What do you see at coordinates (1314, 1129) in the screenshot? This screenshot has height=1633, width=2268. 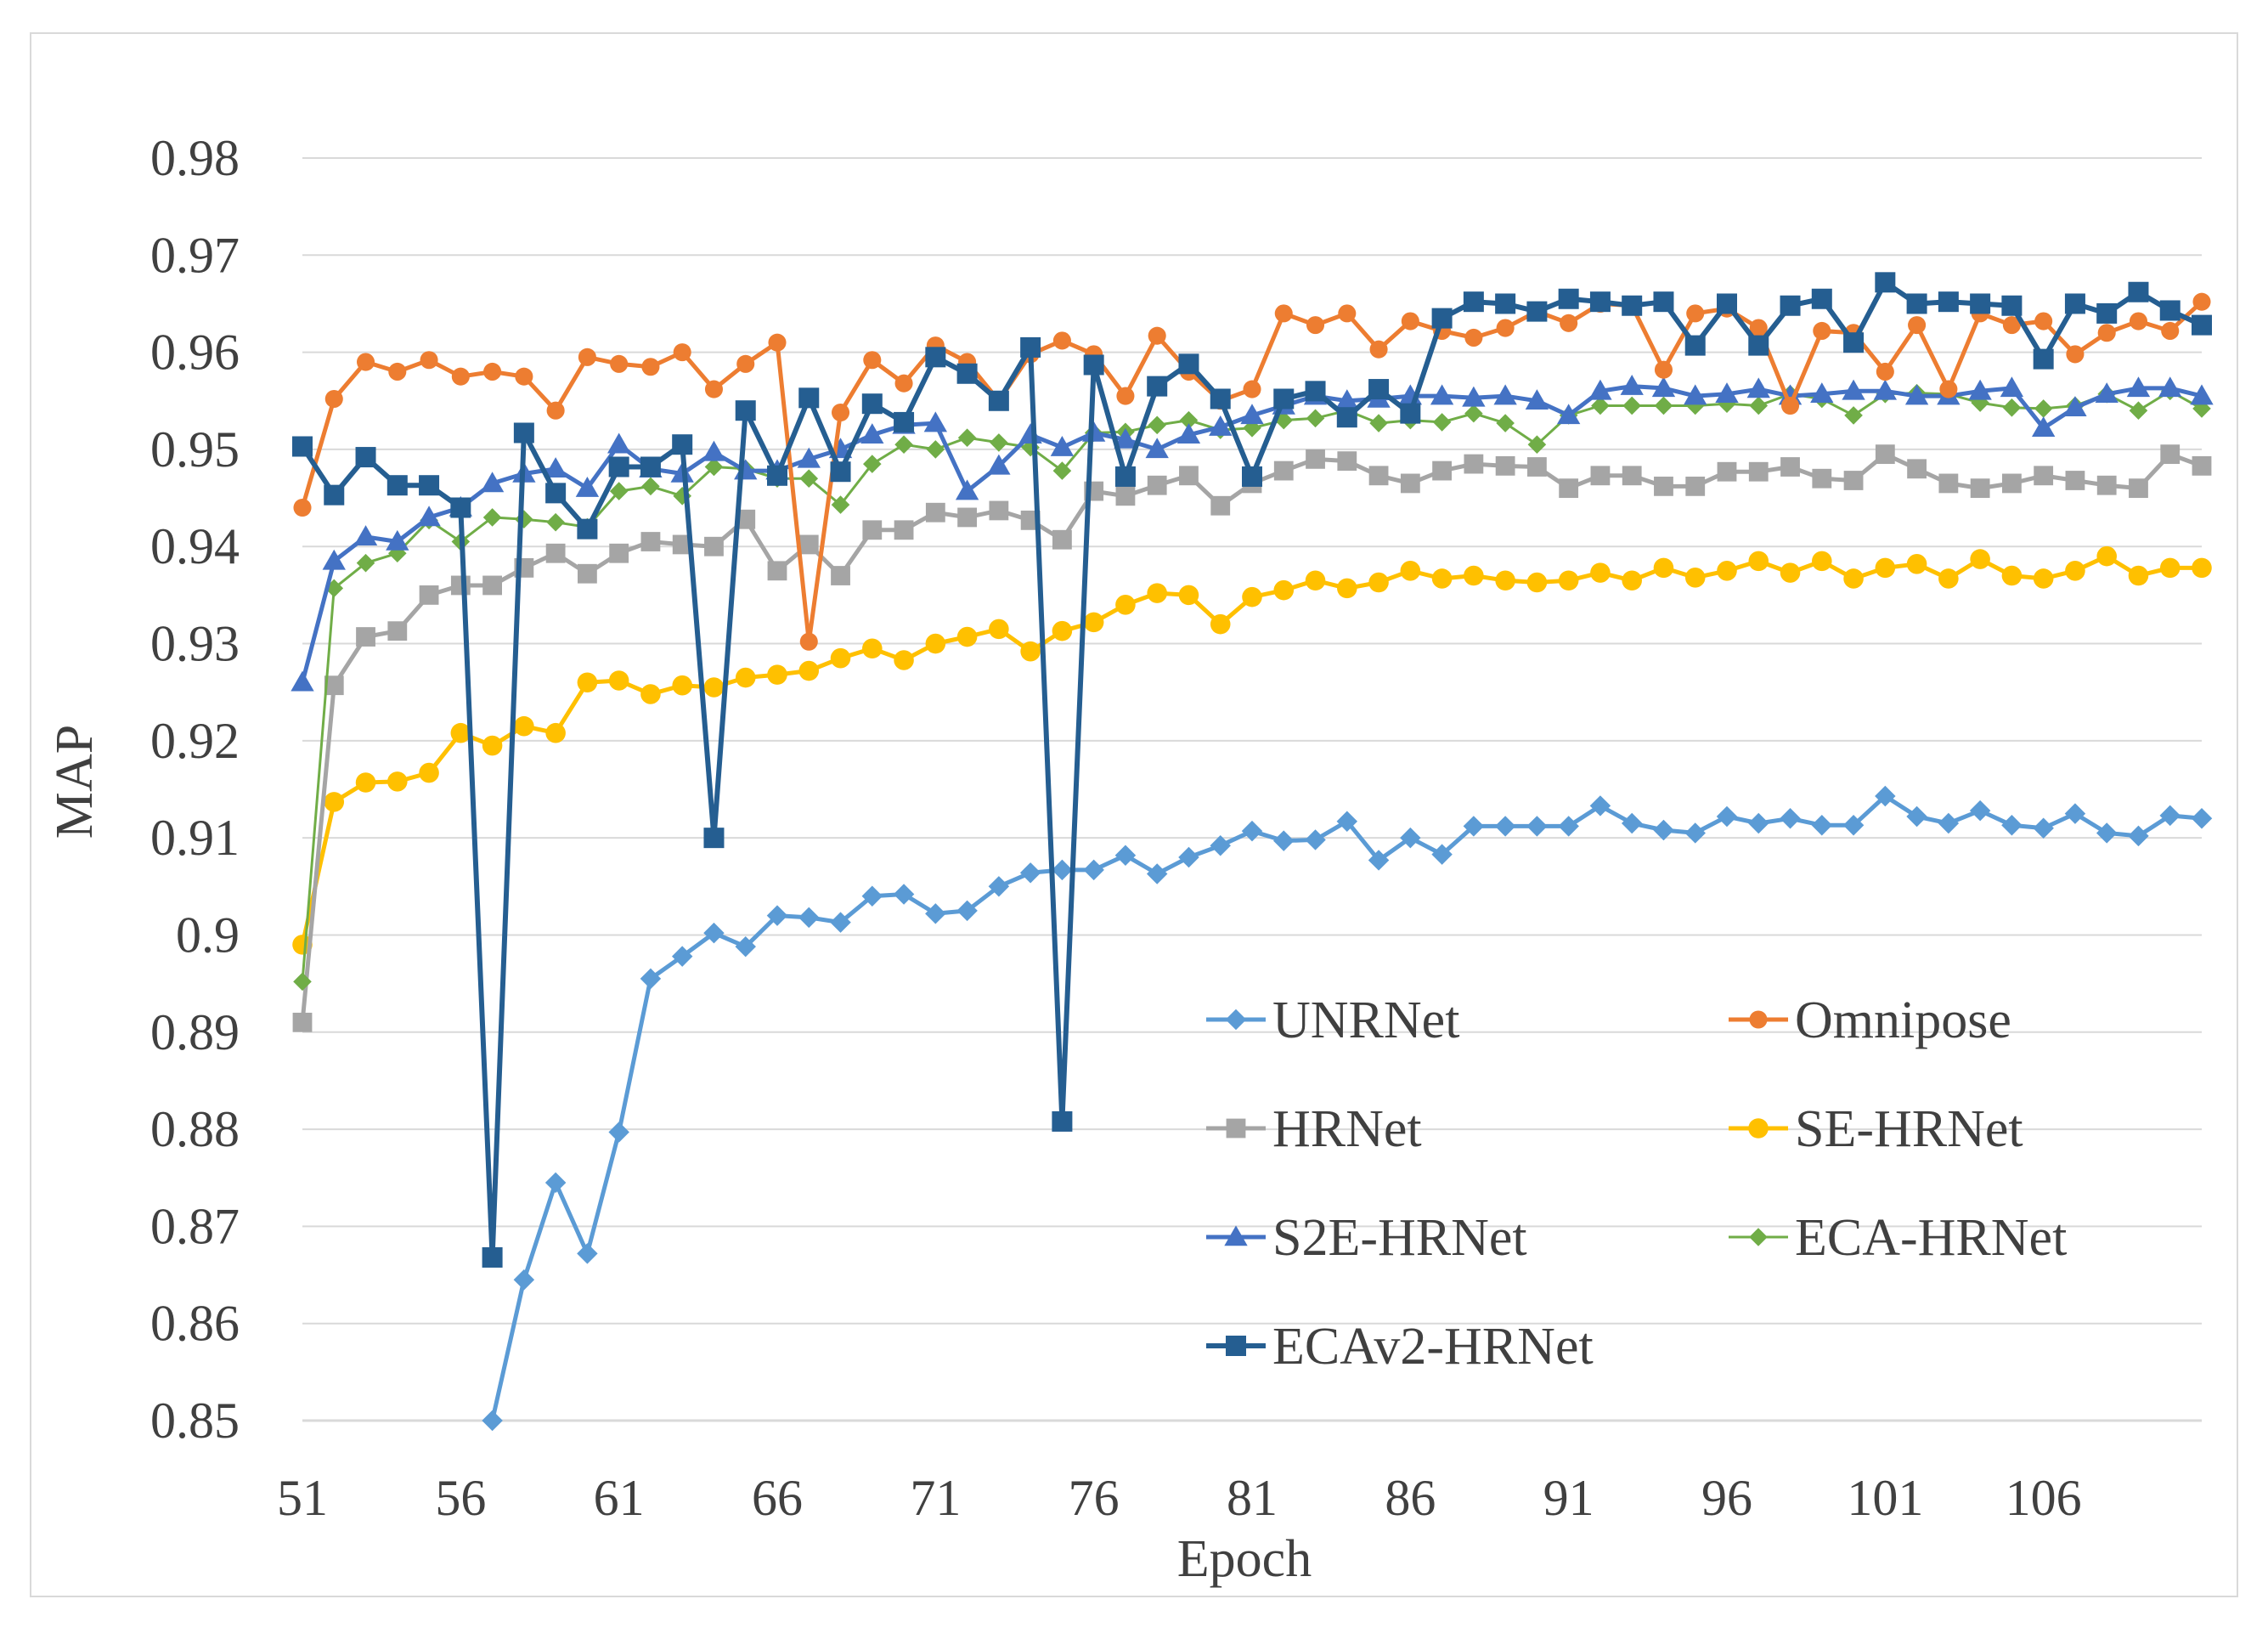 I see `legend-entry-hrnet: HRNet` at bounding box center [1314, 1129].